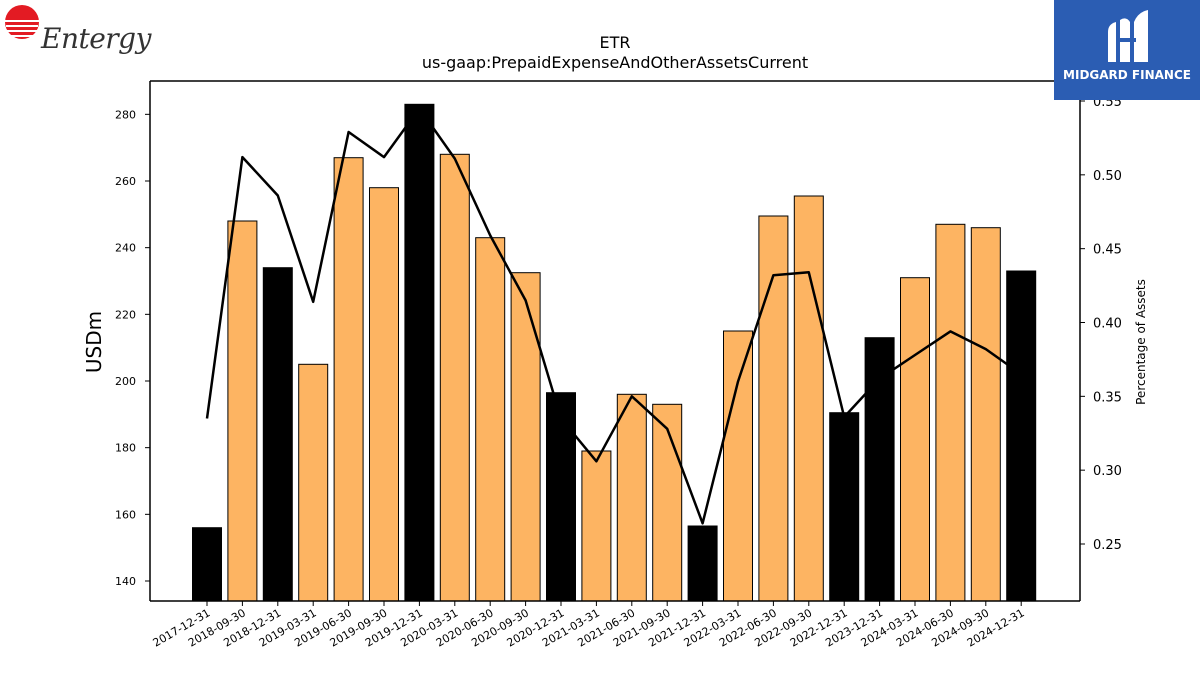 This screenshot has width=1200, height=675. What do you see at coordinates (1107, 545) in the screenshot?
I see `y2-tick-label: 0.25` at bounding box center [1107, 545].